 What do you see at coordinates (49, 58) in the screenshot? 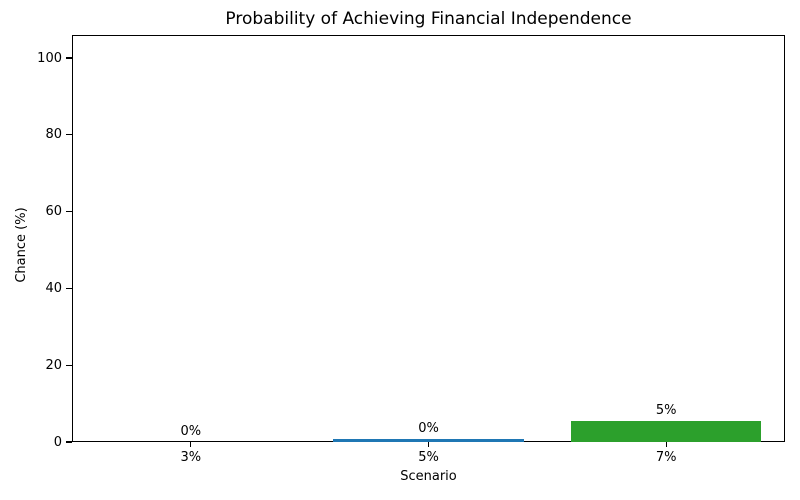
I see `y-tick-label: 100` at bounding box center [49, 58].